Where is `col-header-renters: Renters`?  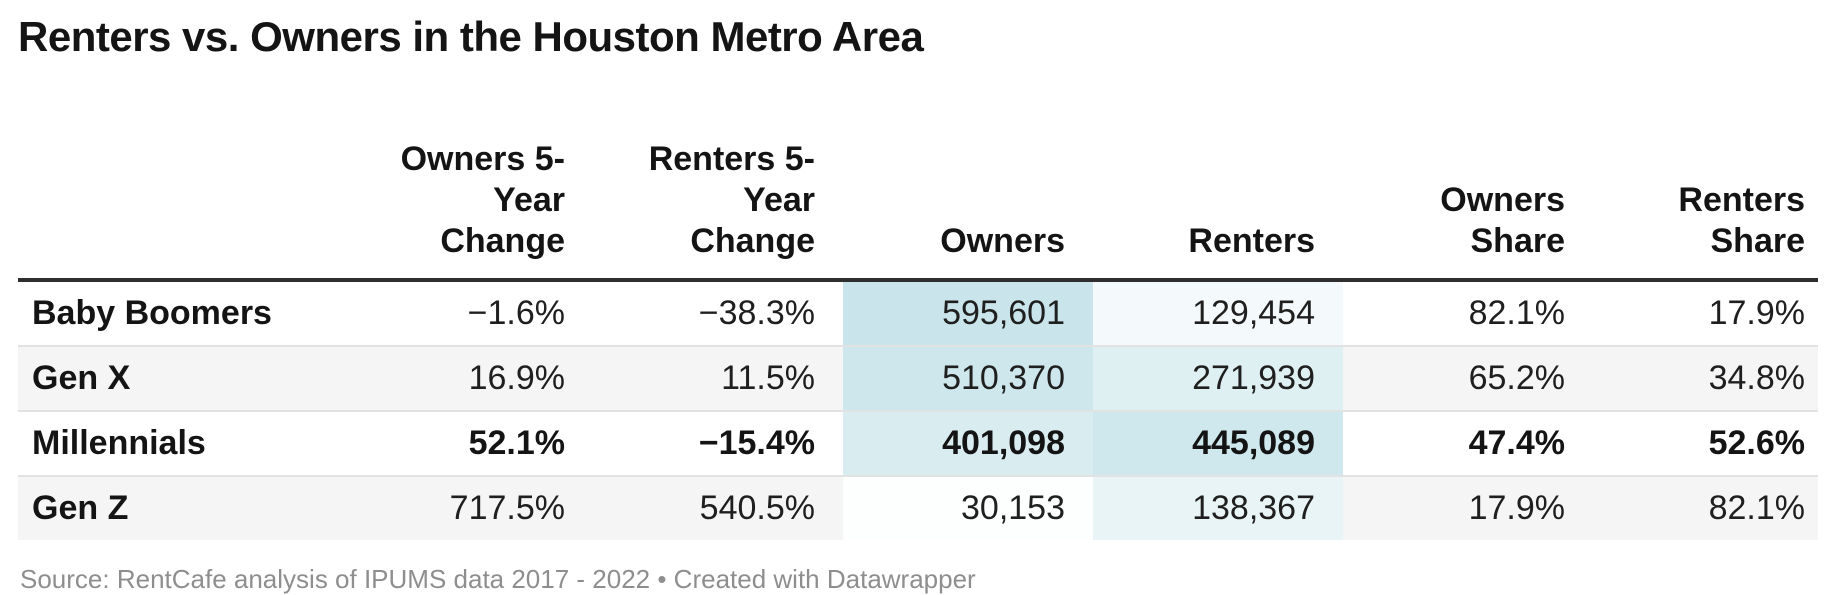 col-header-renters: Renters is located at coordinates (1251, 240).